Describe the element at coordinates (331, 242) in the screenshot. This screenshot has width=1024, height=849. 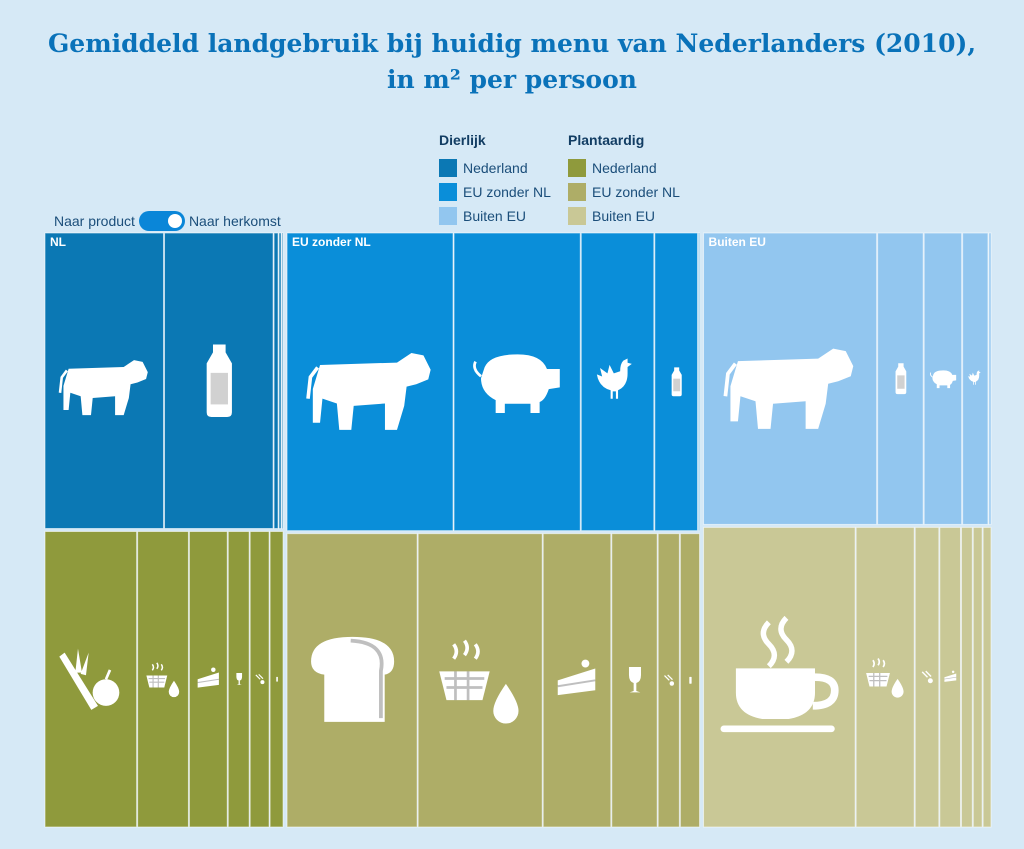
I see `region-label: EU zonder NL` at that location.